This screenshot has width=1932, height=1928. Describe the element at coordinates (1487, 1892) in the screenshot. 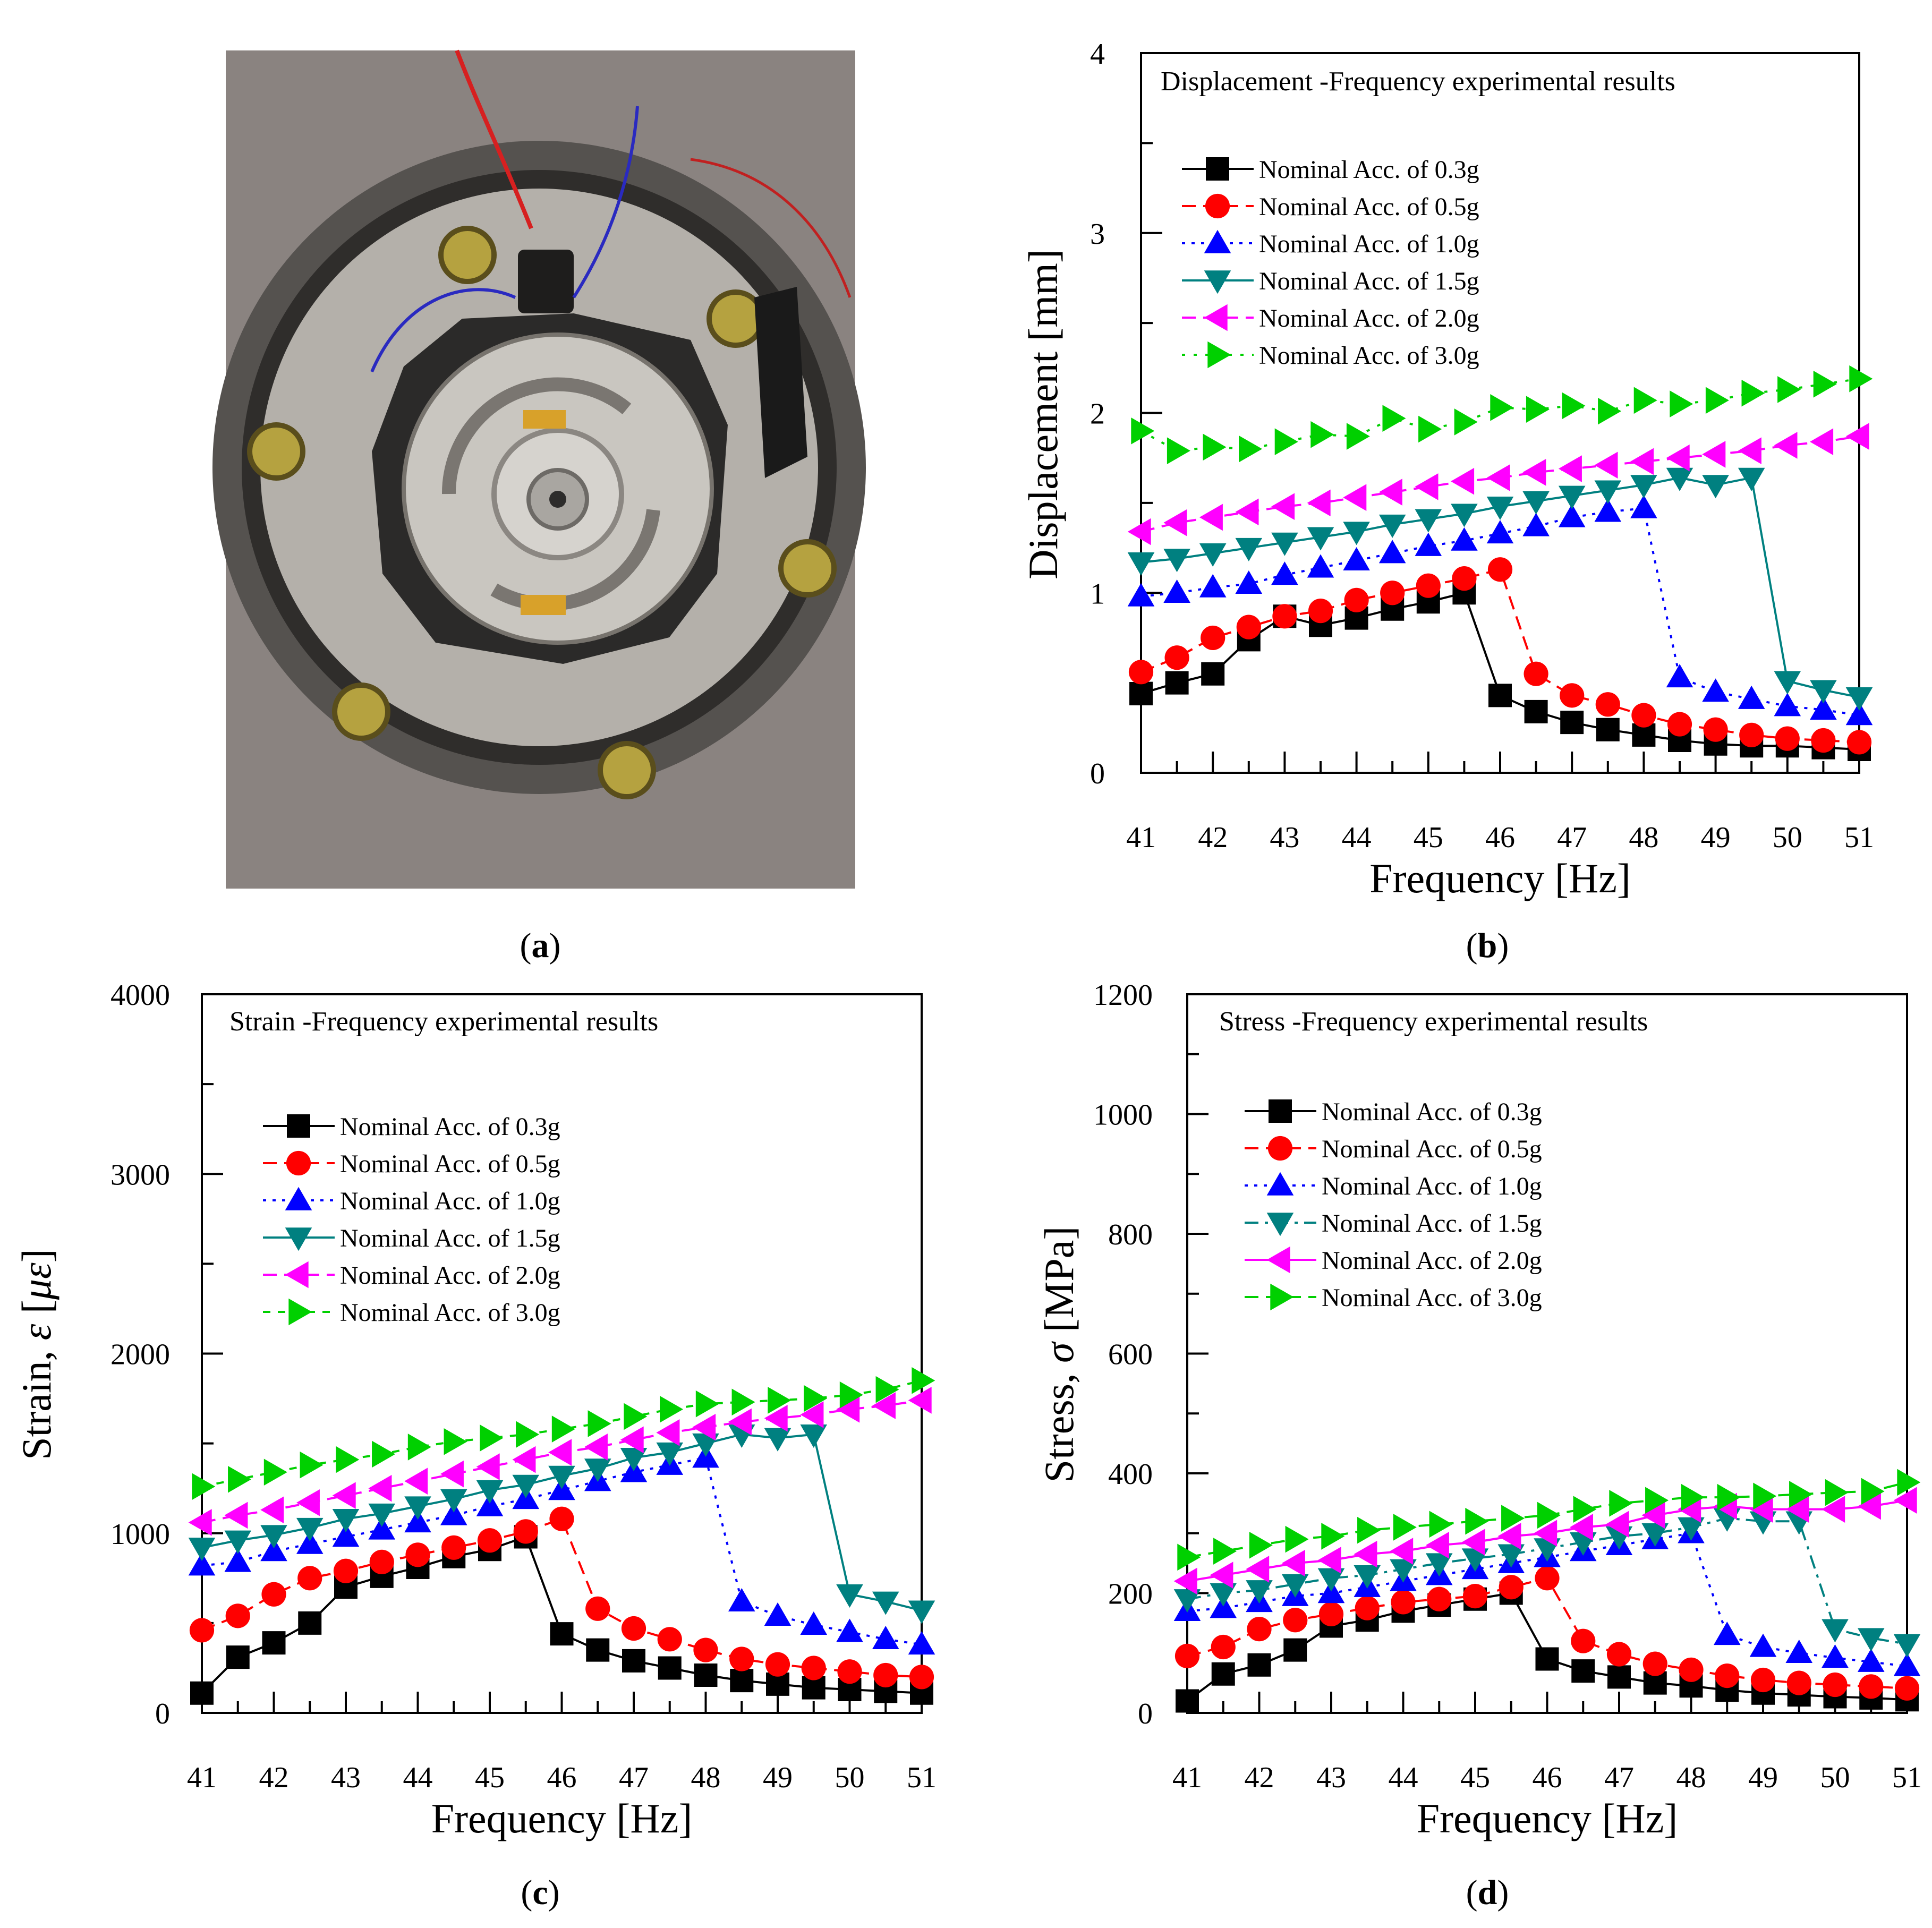

I see `caption-d: (d)` at that location.